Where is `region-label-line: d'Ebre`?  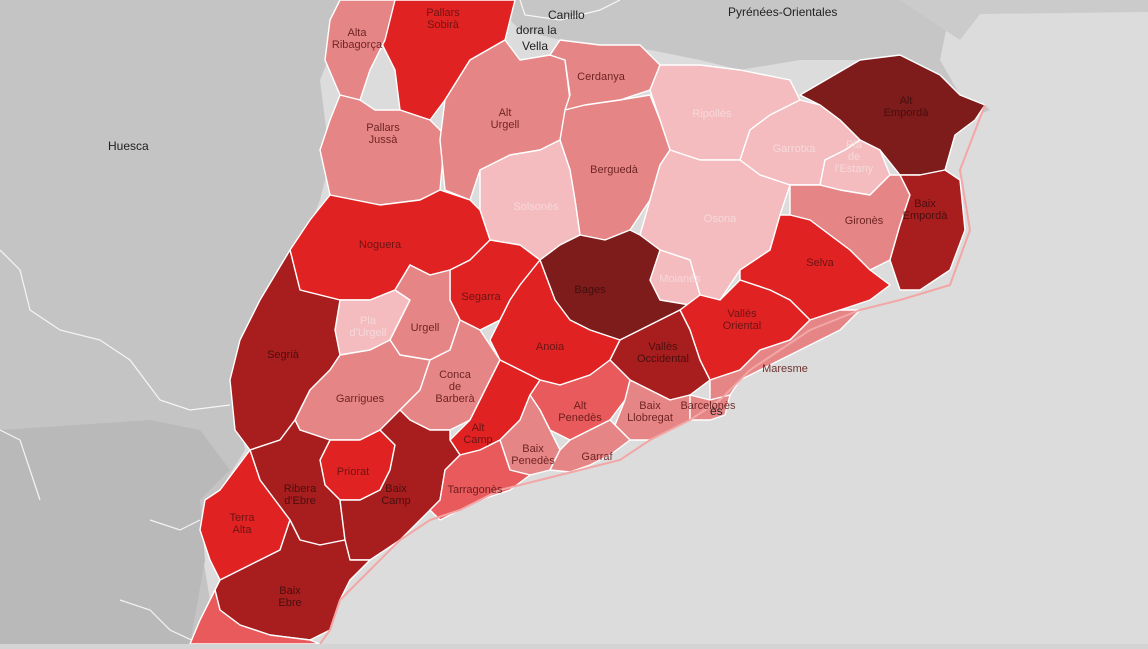
region-label-line: d'Ebre is located at coordinates (299, 501).